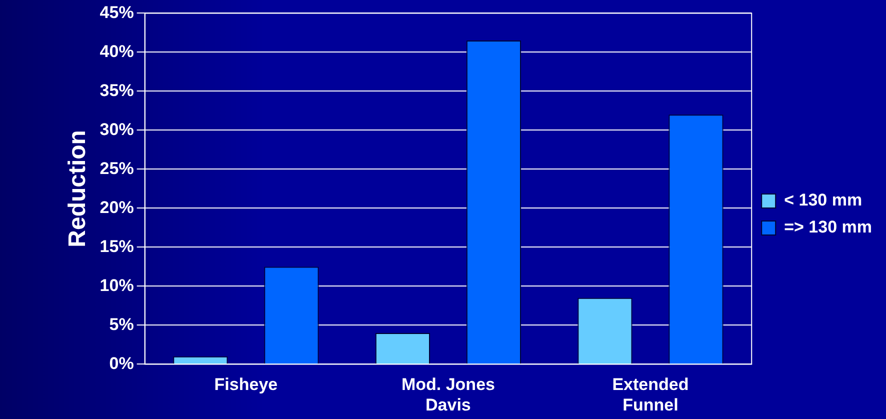 The height and width of the screenshot is (419, 886). I want to click on y-tick-label: 5%, so click(121, 324).